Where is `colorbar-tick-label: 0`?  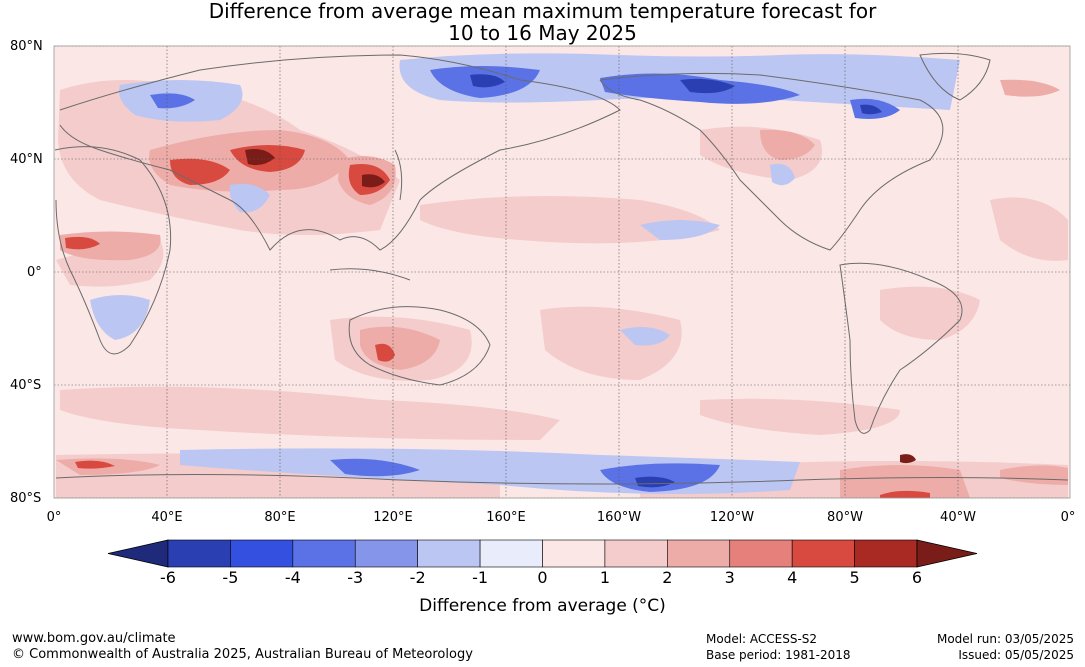
colorbar-tick-label: 0 is located at coordinates (542, 577).